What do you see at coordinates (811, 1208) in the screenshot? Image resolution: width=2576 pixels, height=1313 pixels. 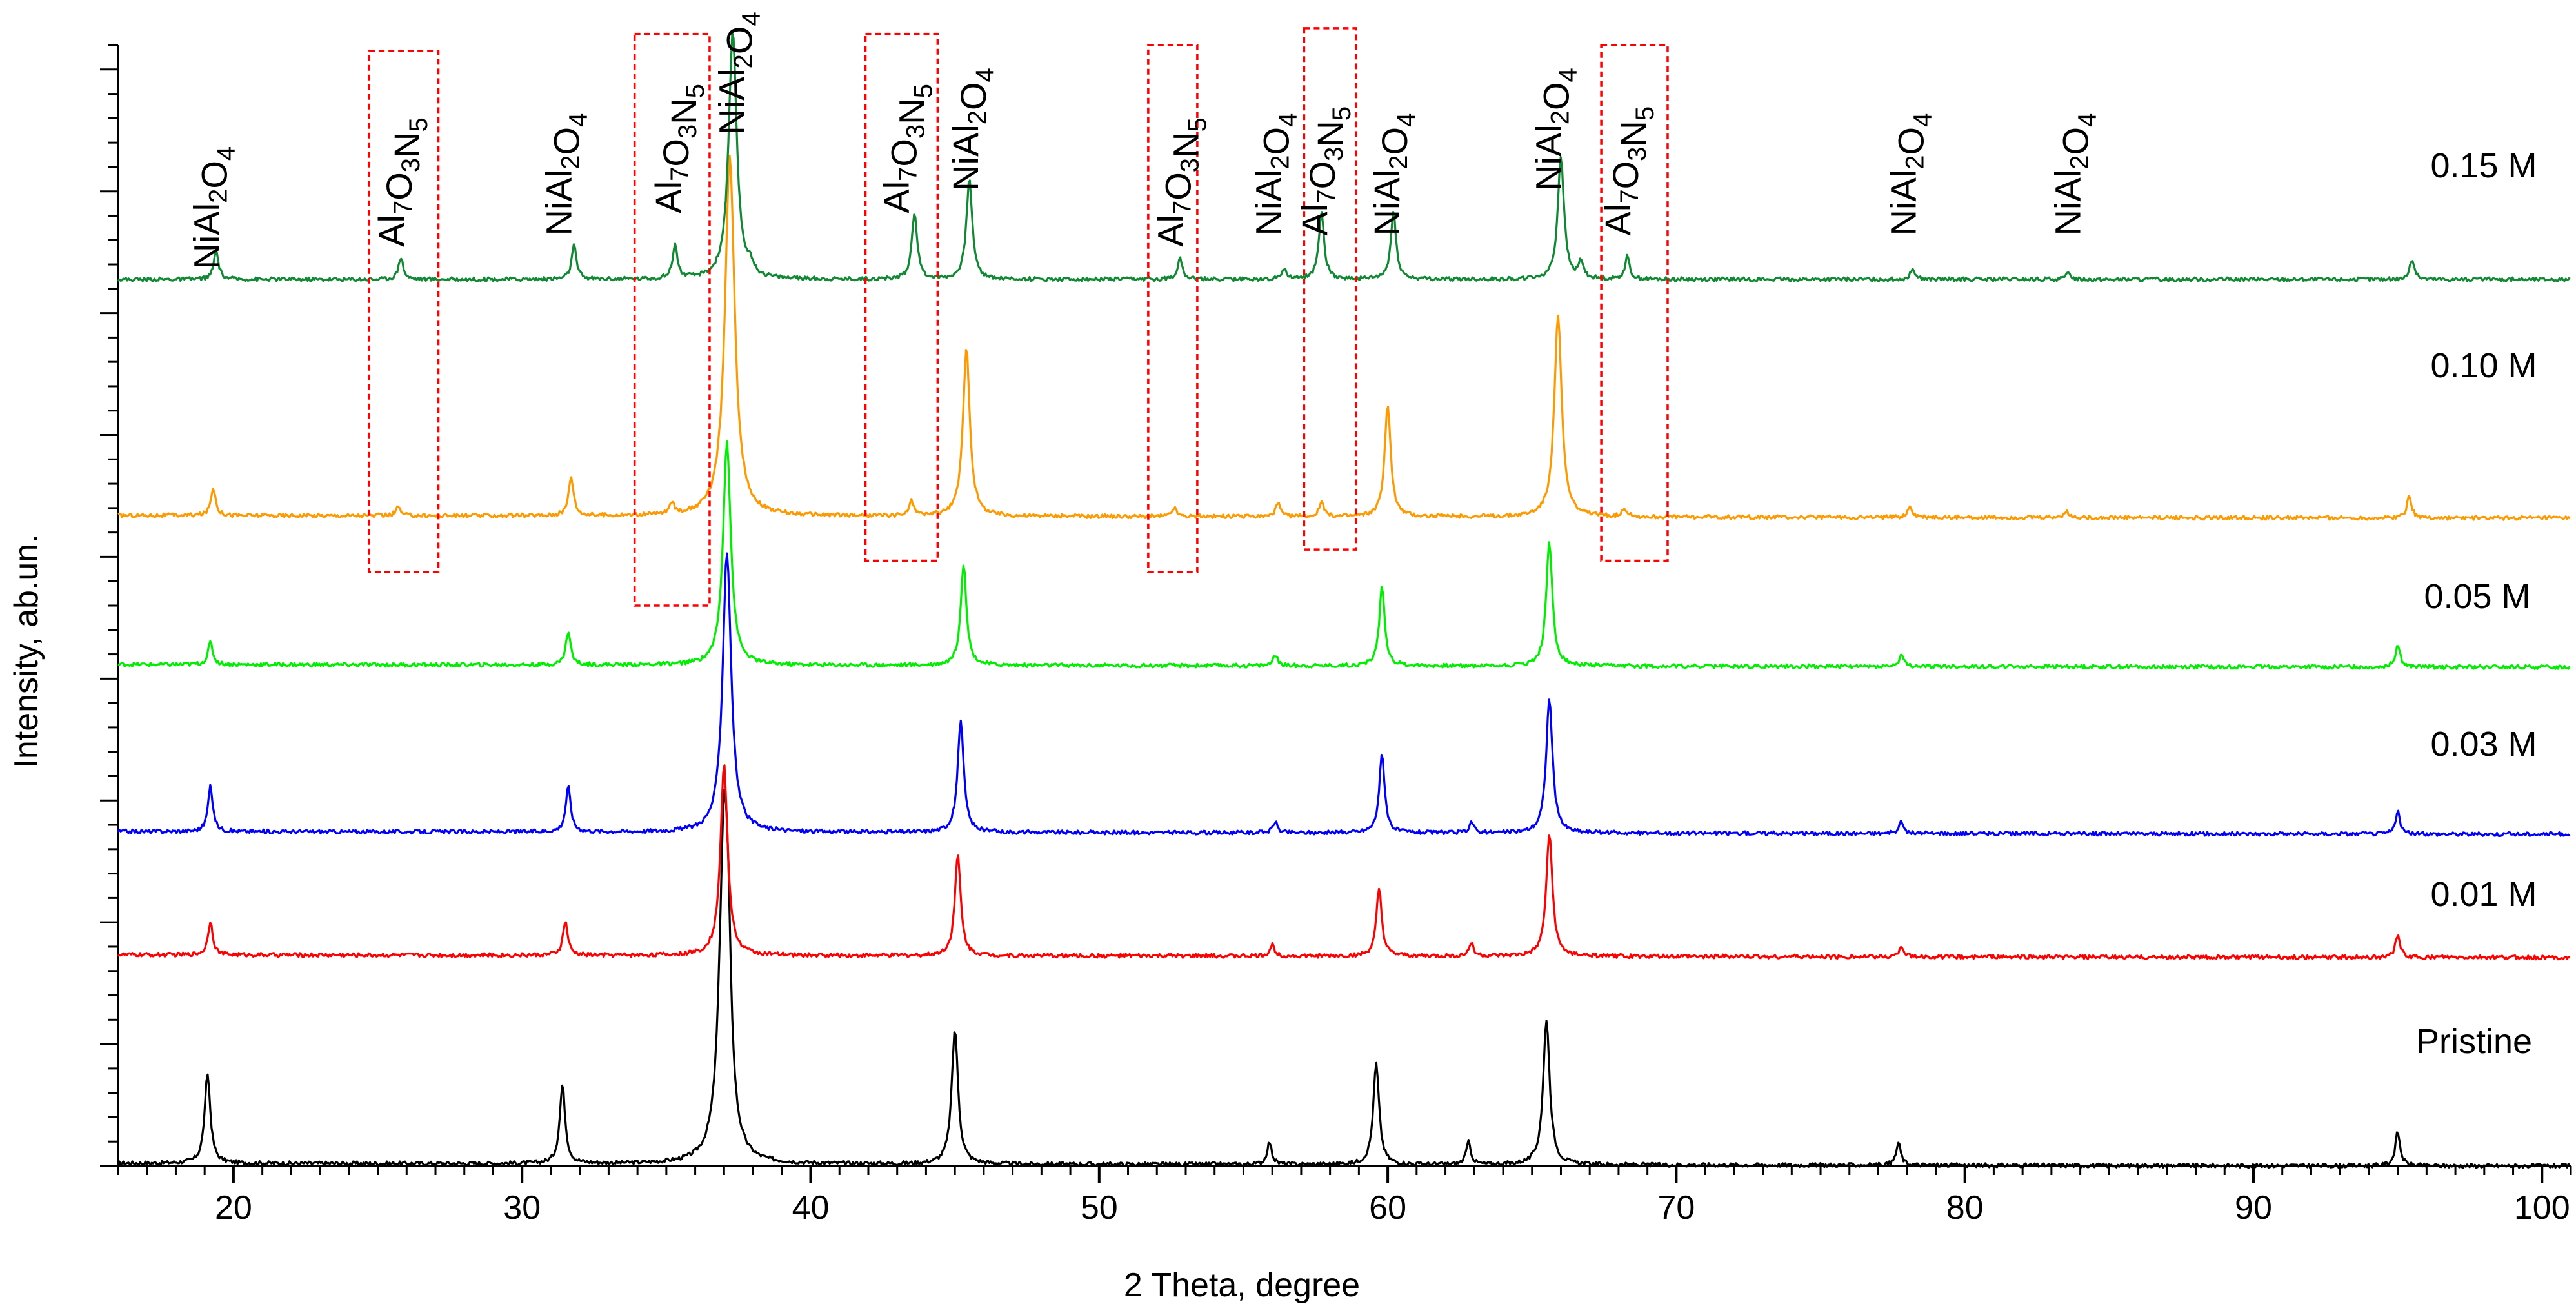 I see `x-tick-label: 40` at bounding box center [811, 1208].